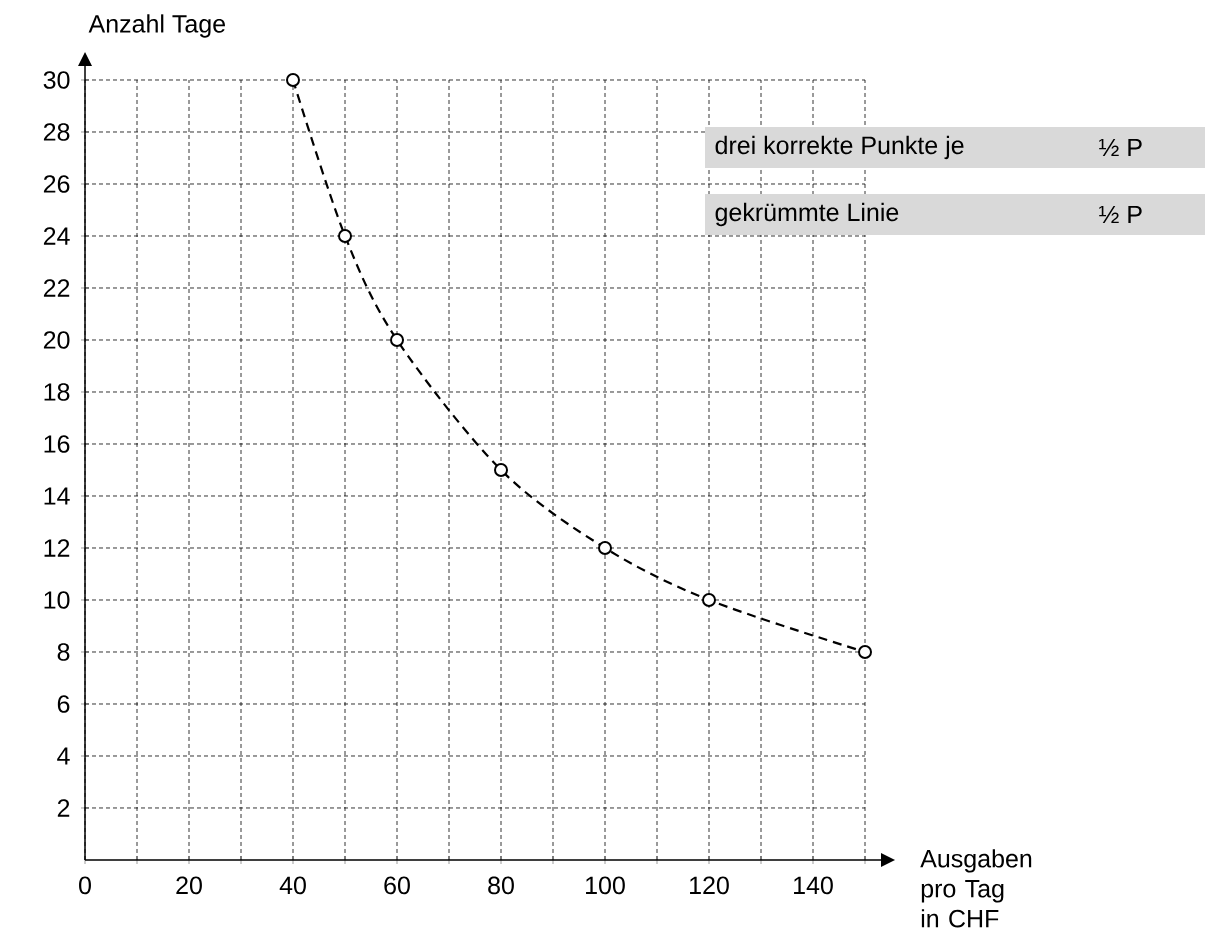 This screenshot has height=947, width=1205. I want to click on y-tick-label: 22, so click(56, 288).